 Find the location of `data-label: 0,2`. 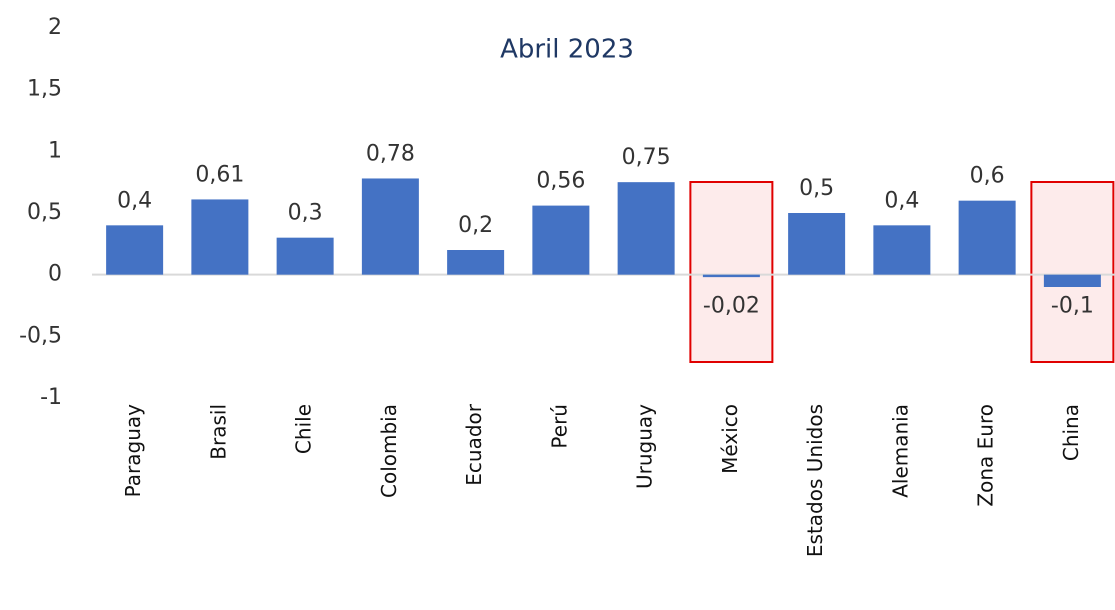

data-label: 0,2 is located at coordinates (475, 225).